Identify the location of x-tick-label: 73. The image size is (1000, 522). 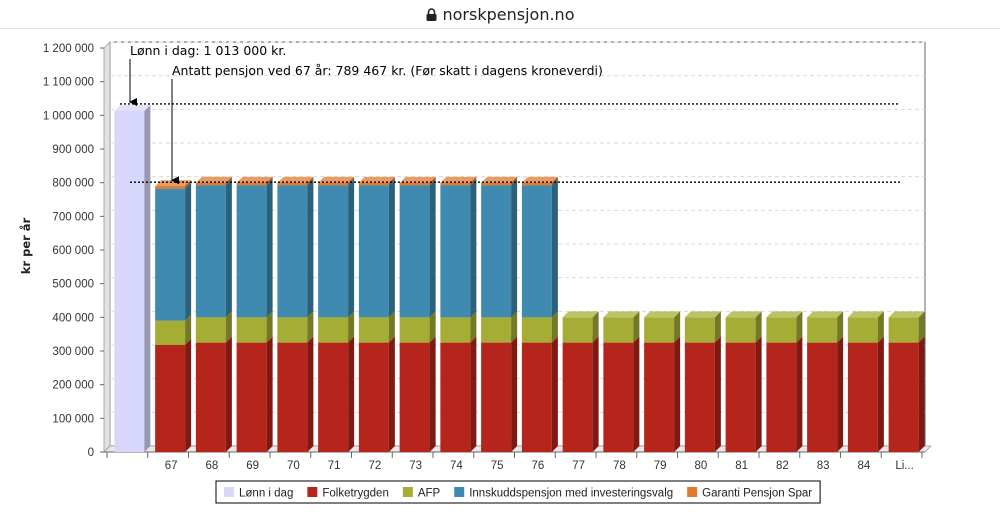
(415, 466).